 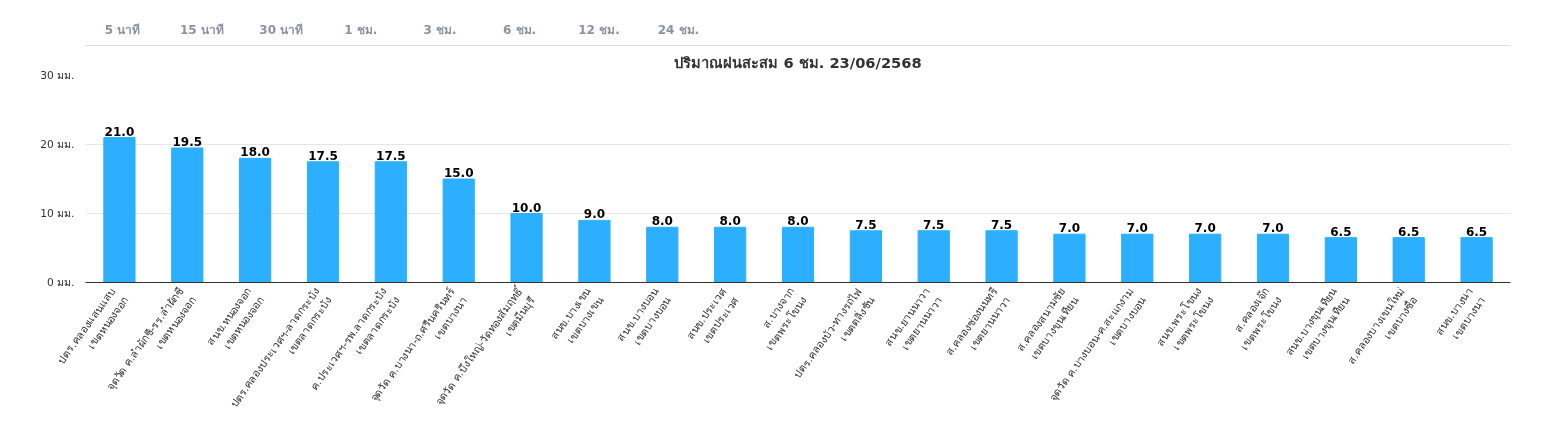 What do you see at coordinates (281, 29) in the screenshot?
I see `text: 30 นาที` at bounding box center [281, 29].